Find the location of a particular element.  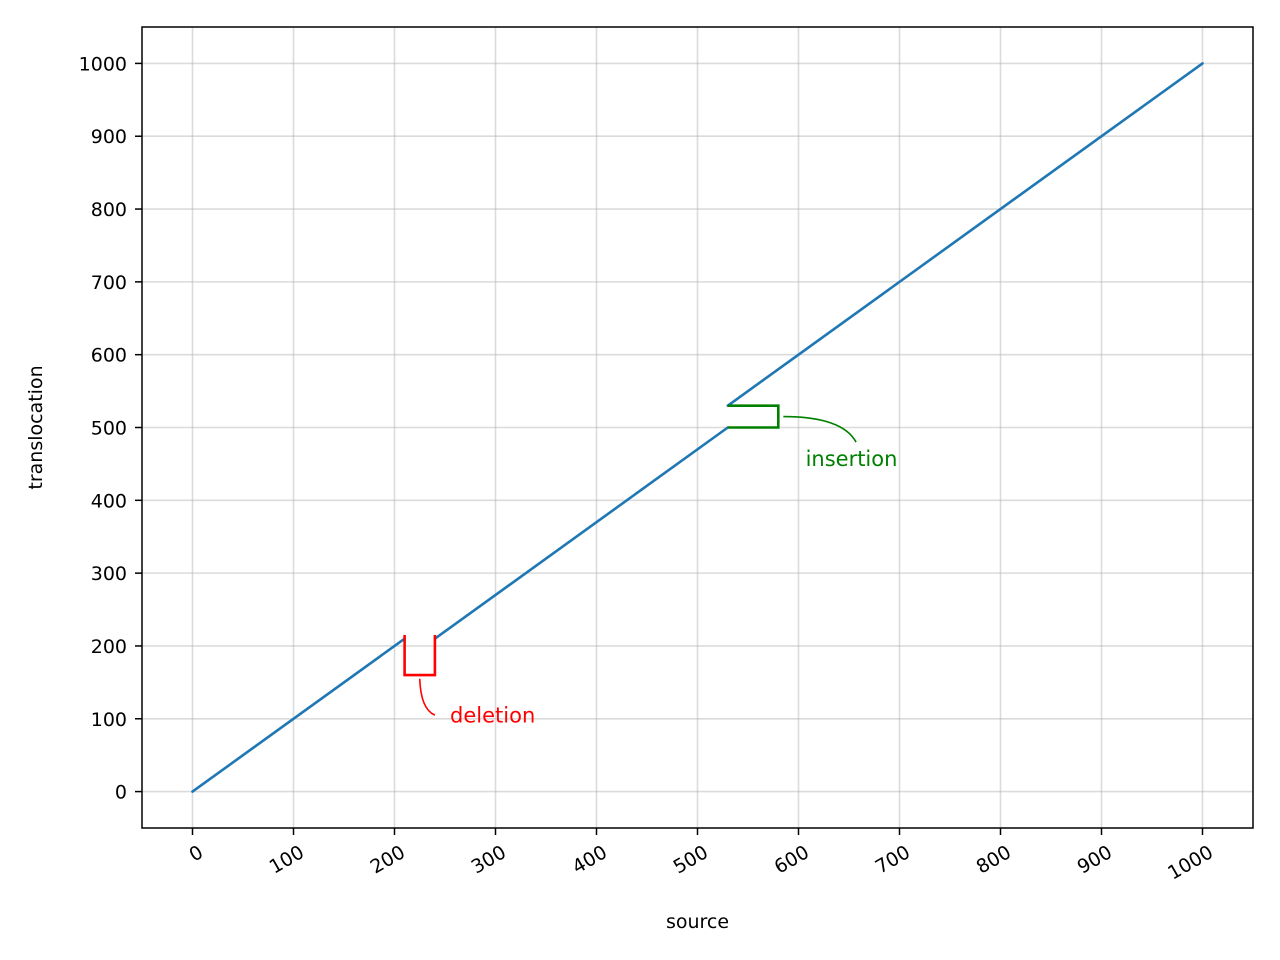

y-tick-label: 600 is located at coordinates (109, 356).